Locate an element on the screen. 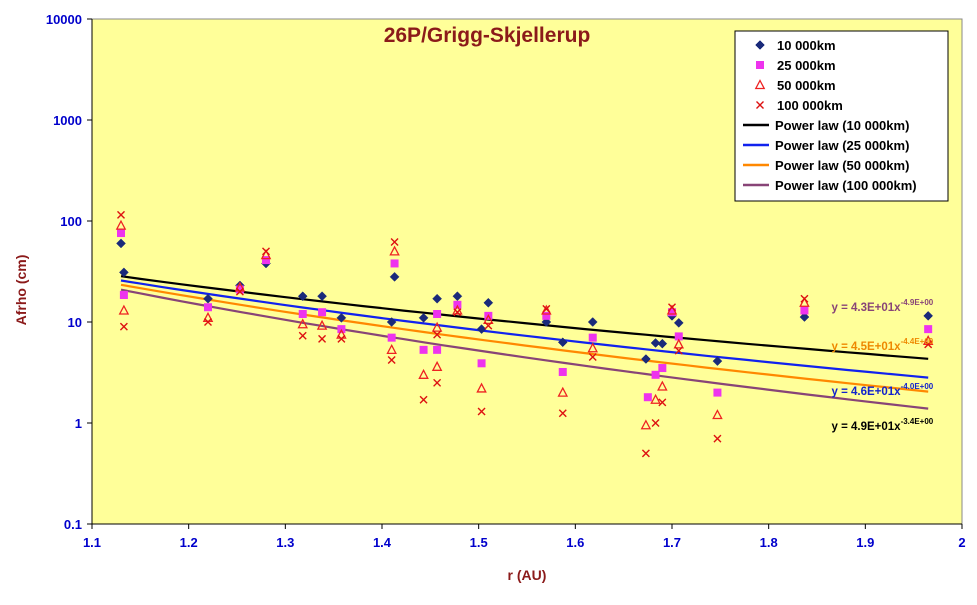 The height and width of the screenshot is (605, 977). legend-entry: Power law (50 000km) is located at coordinates (842, 165).